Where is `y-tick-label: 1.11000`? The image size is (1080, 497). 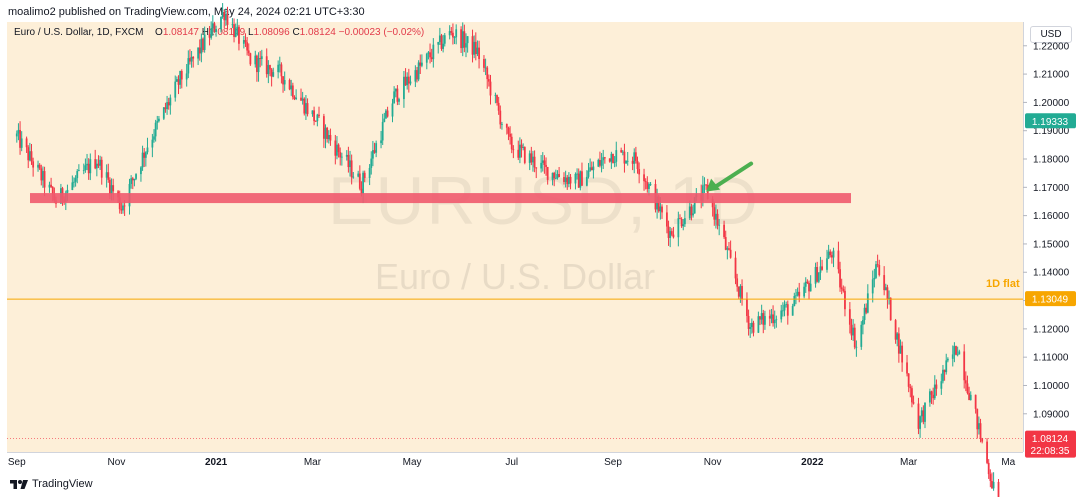
y-tick-label: 1.11000 is located at coordinates (1051, 358).